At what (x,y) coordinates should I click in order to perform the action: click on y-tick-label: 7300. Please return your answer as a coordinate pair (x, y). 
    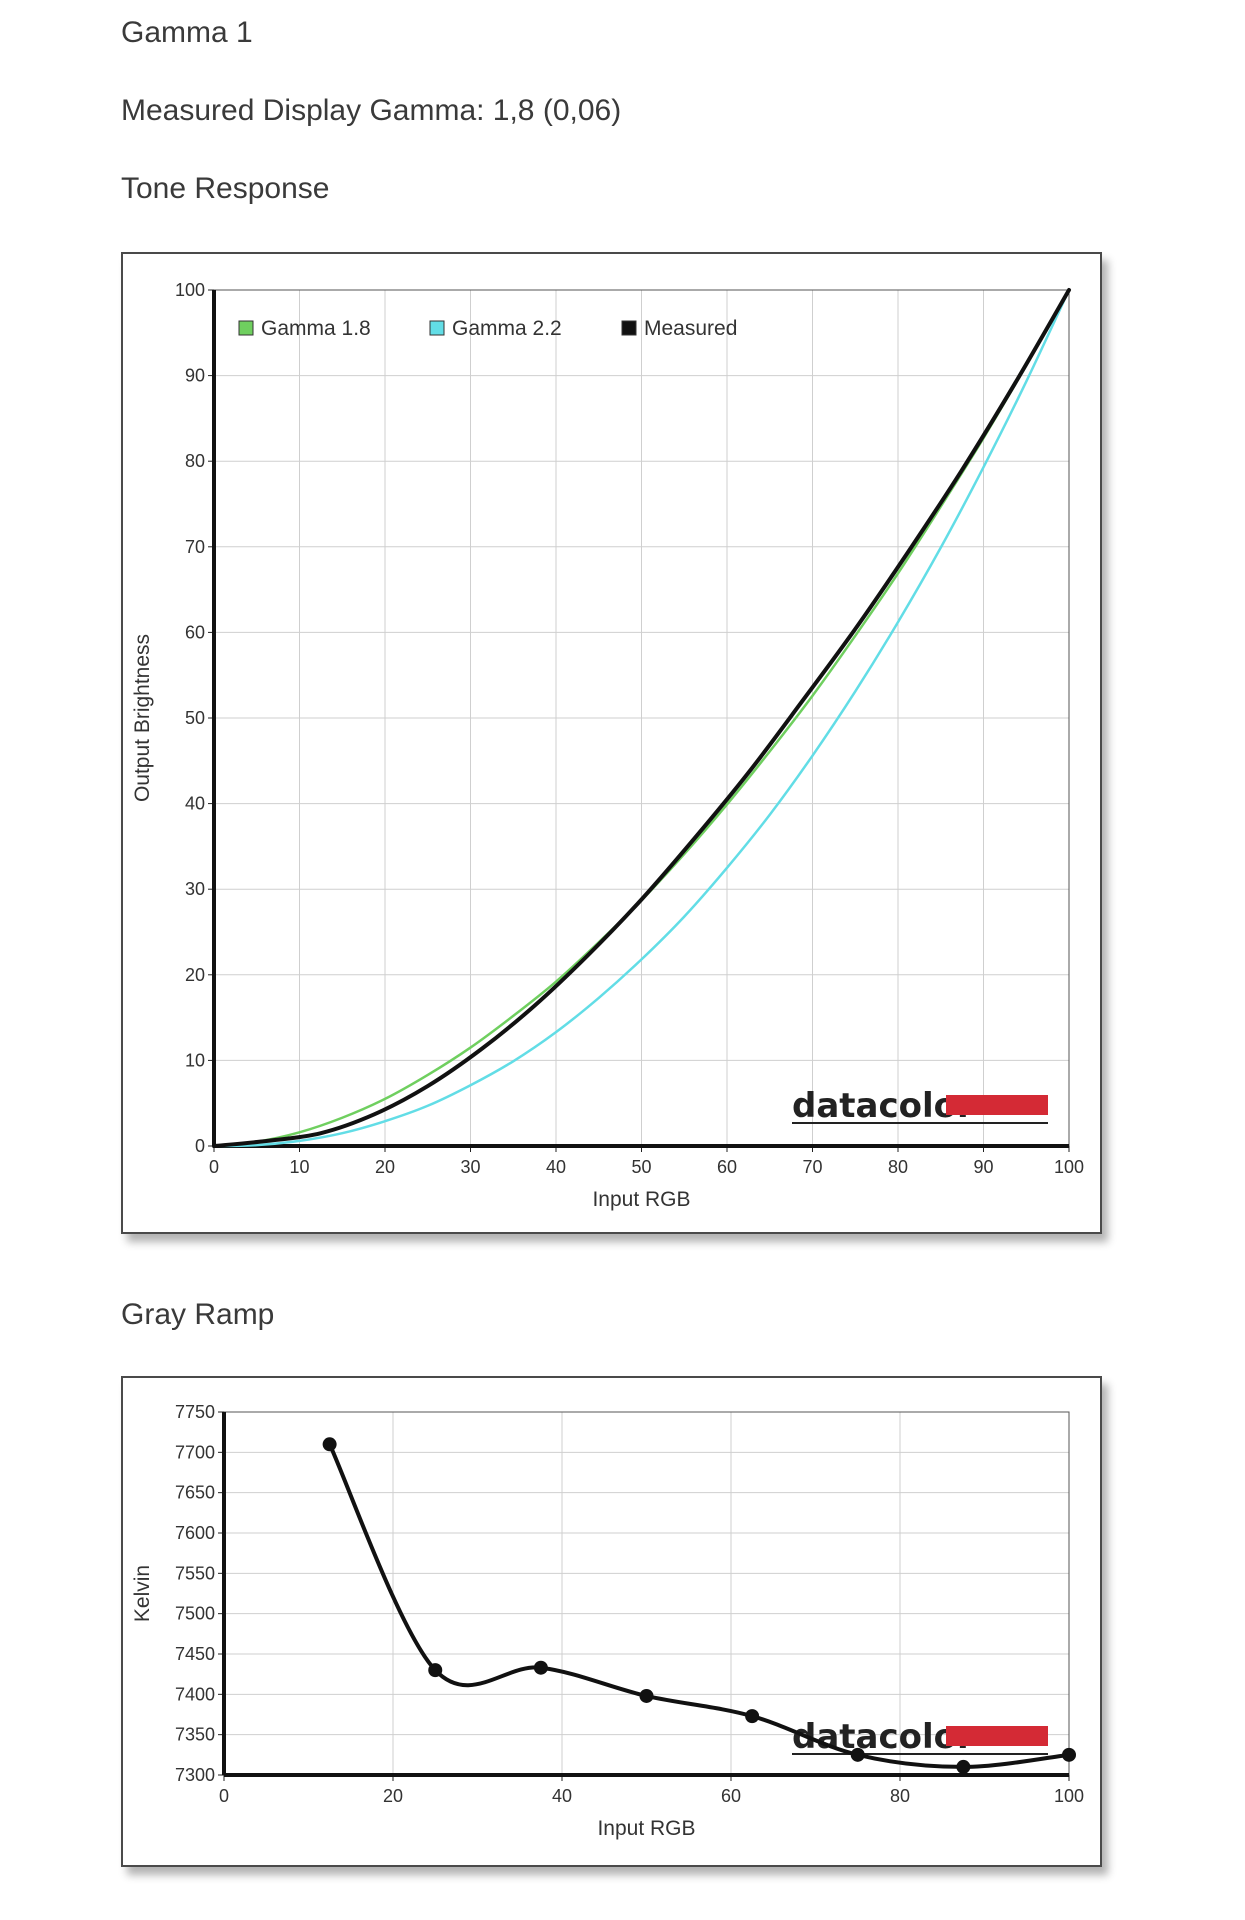
    Looking at the image, I should click on (195, 1775).